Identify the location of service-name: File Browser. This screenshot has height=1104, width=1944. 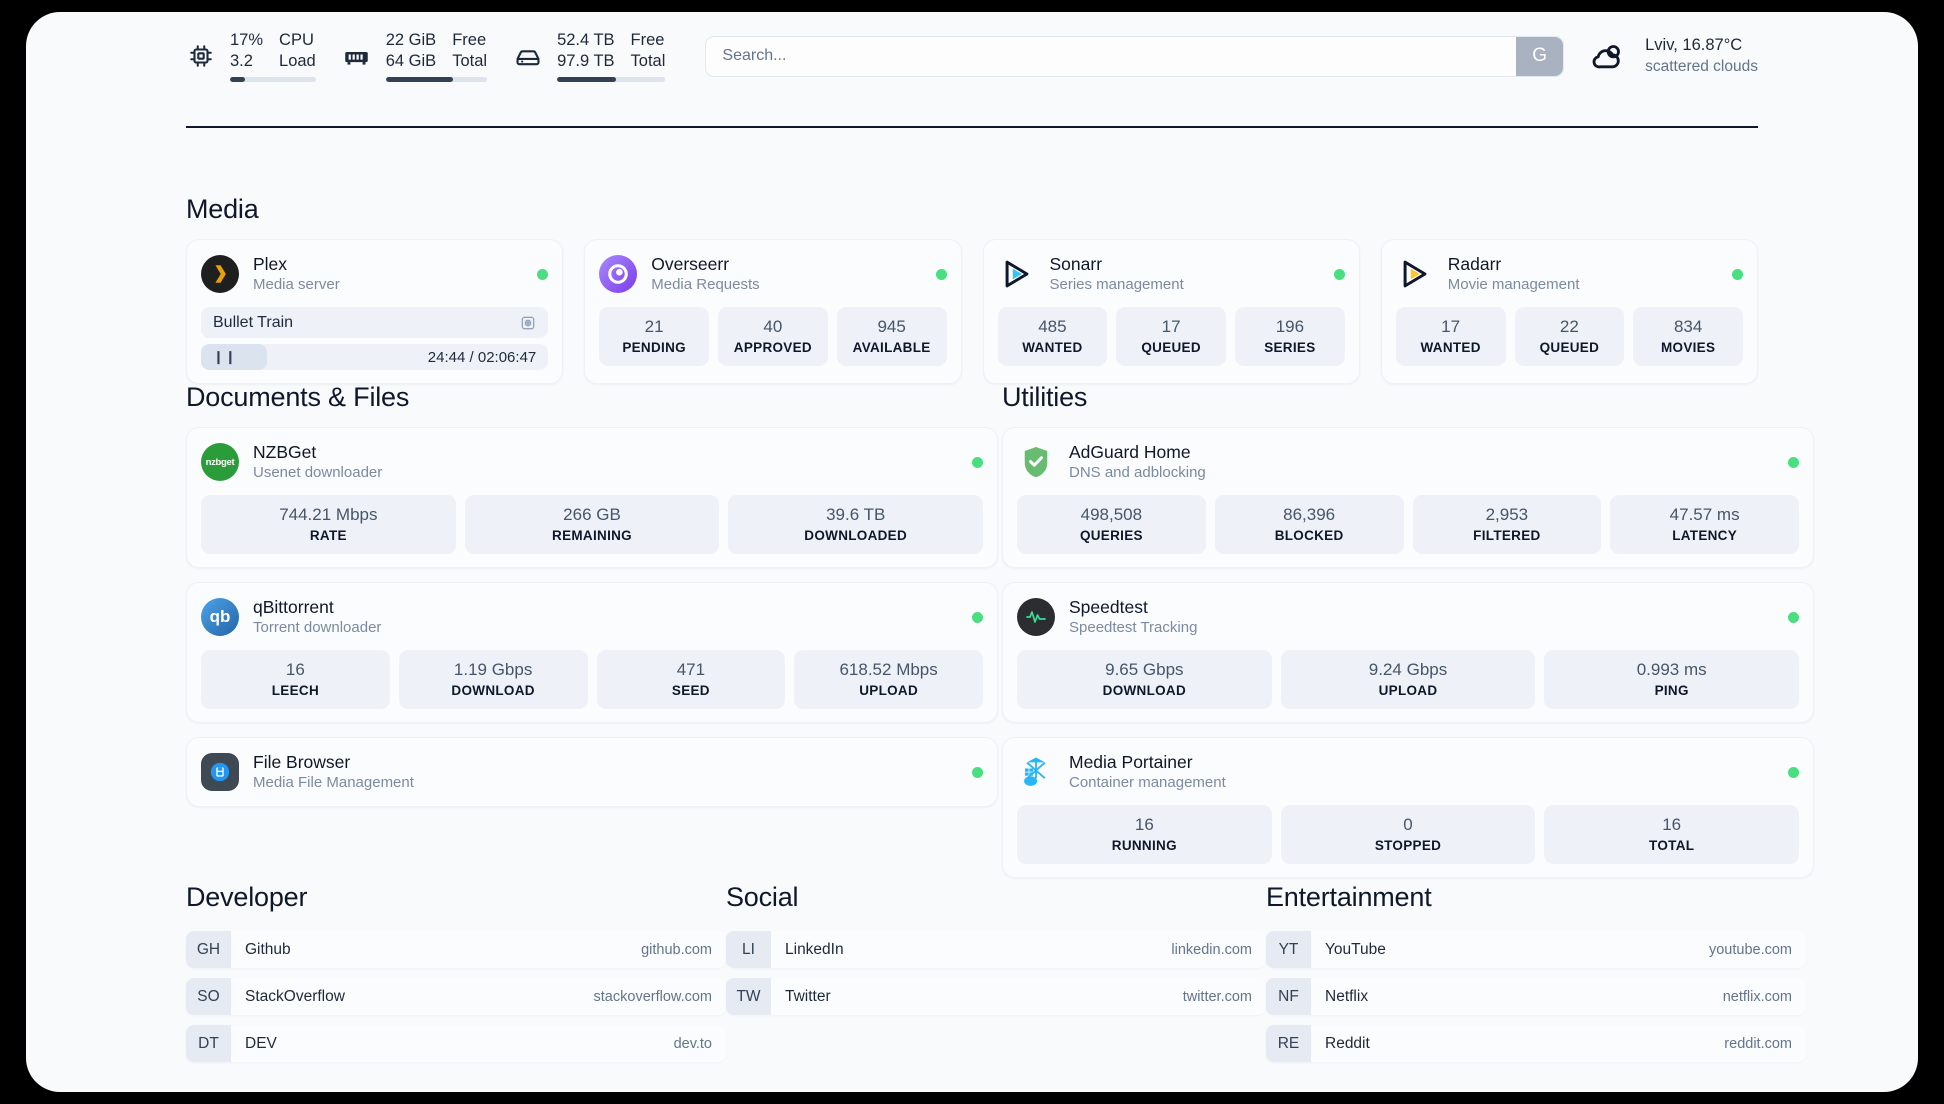
(302, 762).